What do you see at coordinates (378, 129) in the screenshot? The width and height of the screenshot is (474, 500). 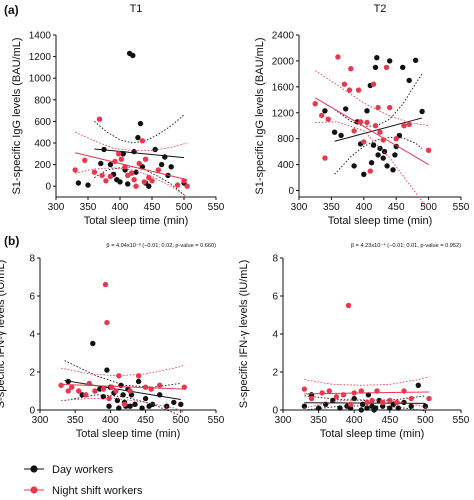 I see `day-workers-fit-line` at bounding box center [378, 129].